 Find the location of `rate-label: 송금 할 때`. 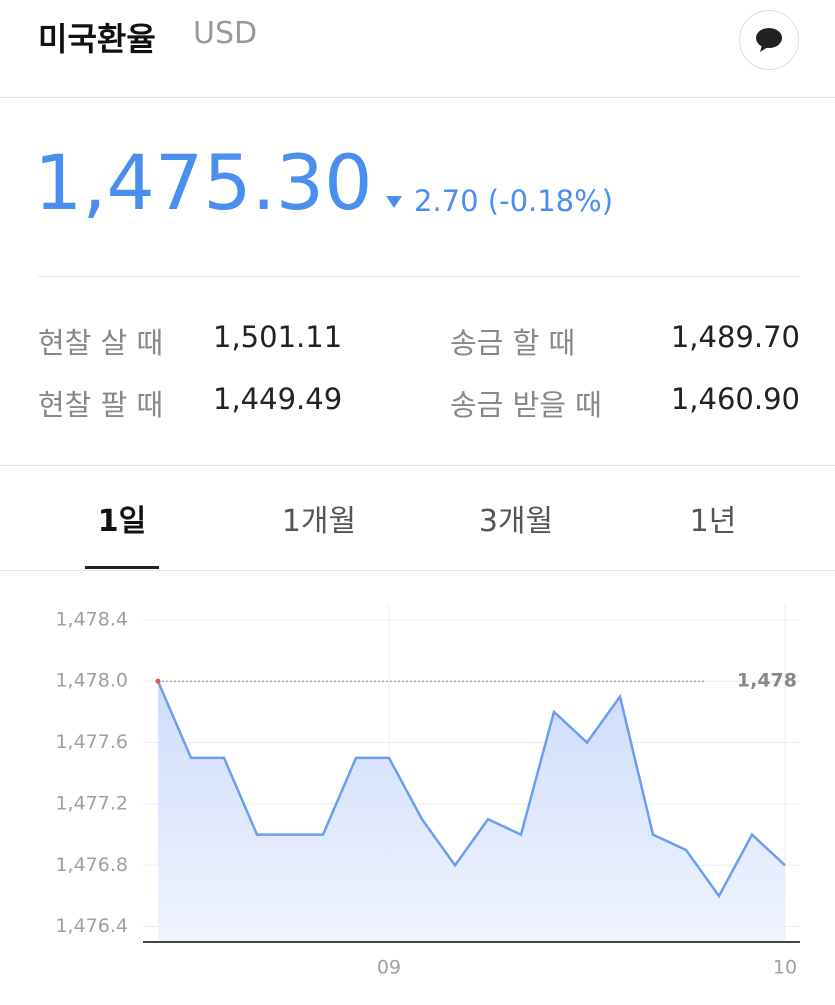

rate-label: 송금 할 때 is located at coordinates (513, 343).